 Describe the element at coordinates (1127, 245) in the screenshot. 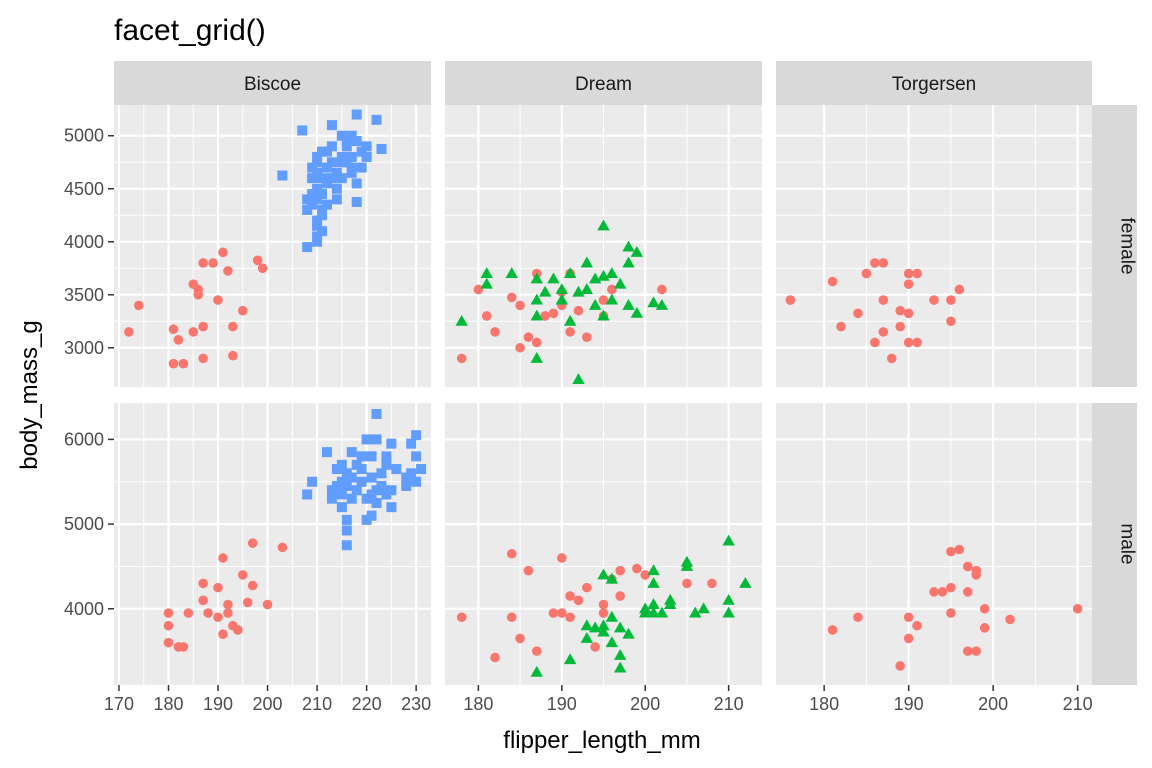

I see `row-strip-label: female` at that location.